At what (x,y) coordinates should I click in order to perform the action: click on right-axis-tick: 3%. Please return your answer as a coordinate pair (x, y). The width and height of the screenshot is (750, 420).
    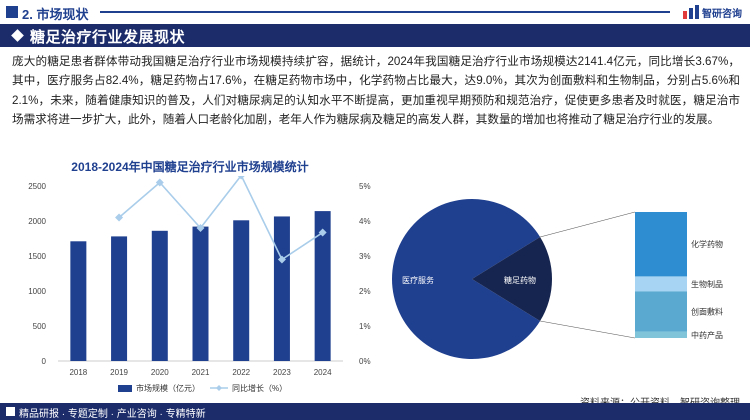
    Looking at the image, I should click on (365, 256).